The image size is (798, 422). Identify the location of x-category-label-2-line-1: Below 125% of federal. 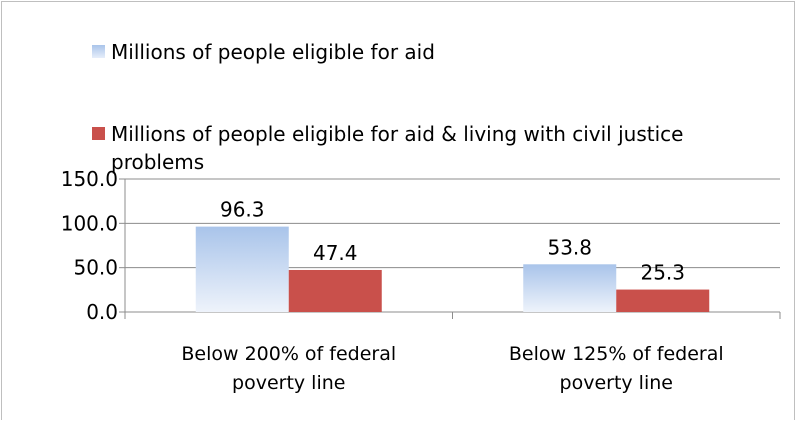
(616, 354).